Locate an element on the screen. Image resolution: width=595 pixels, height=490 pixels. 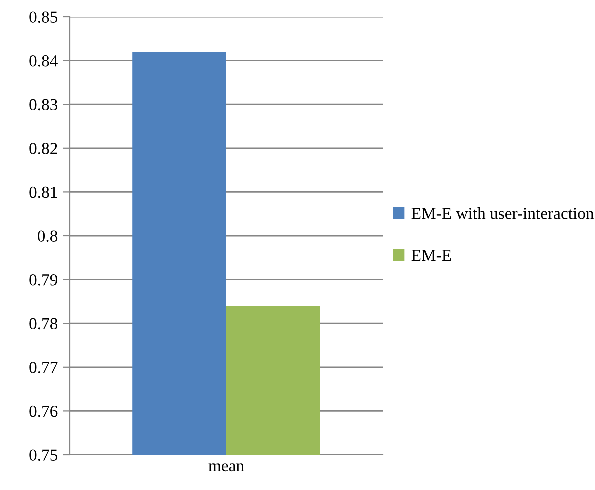
y-tick-label: 0.85 is located at coordinates (44, 18).